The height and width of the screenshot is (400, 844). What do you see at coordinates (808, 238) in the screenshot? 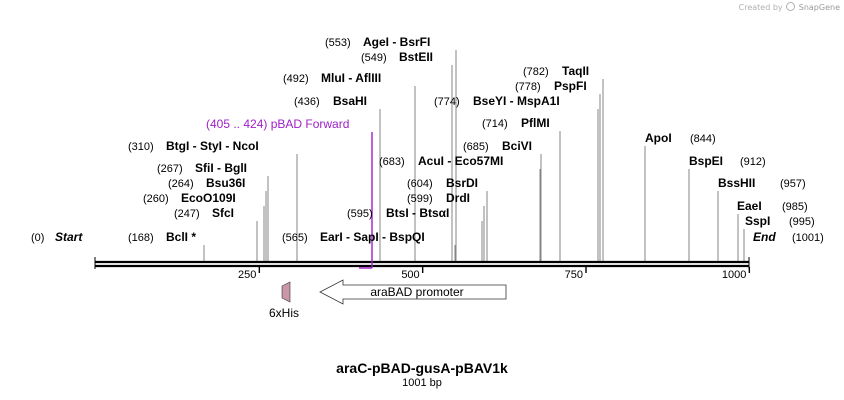
I see `site-position-end: (1001)` at bounding box center [808, 238].